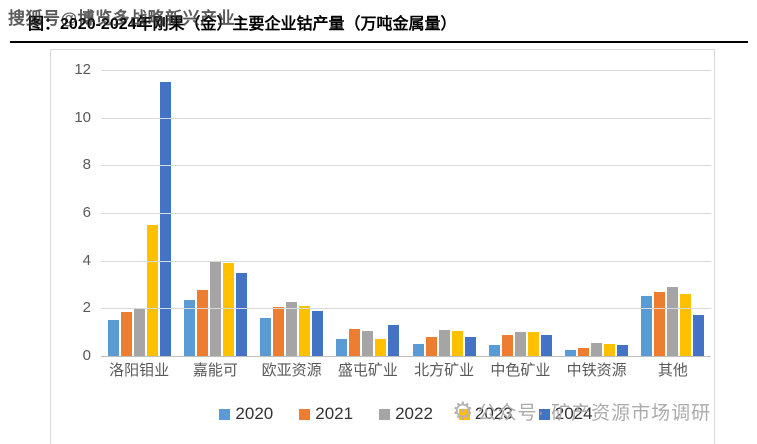 The width and height of the screenshot is (757, 444). What do you see at coordinates (520, 370) in the screenshot?
I see `x-axis-label: 中色矿业` at bounding box center [520, 370].